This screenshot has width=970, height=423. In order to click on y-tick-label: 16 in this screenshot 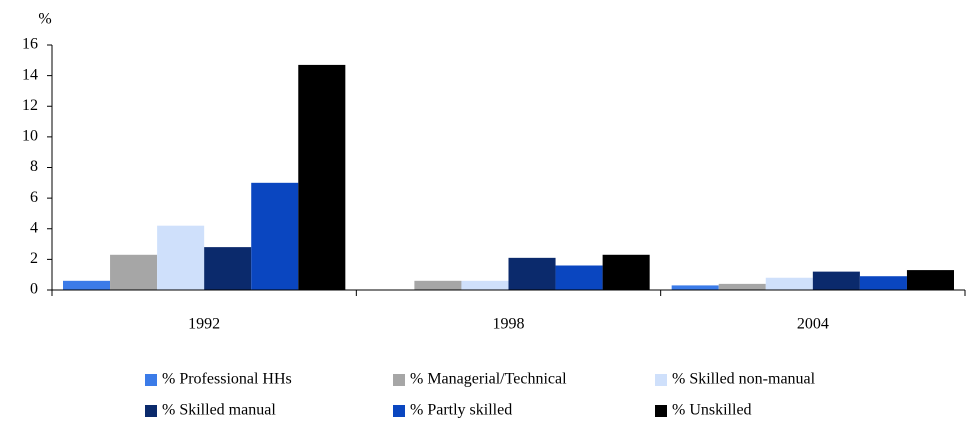, I will do `click(30, 44)`.